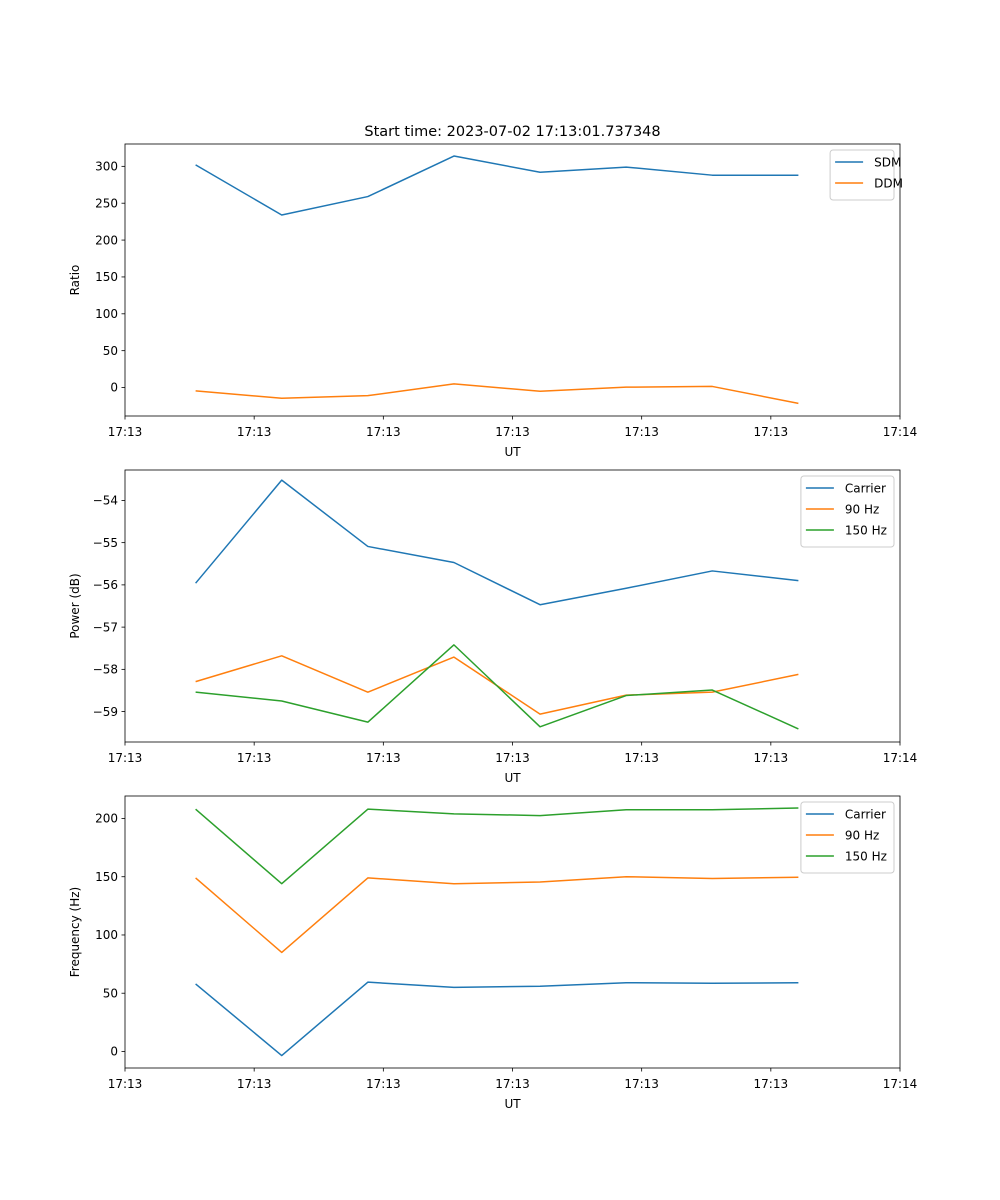 The width and height of the screenshot is (1000, 1200). Describe the element at coordinates (887, 162) in the screenshot. I see `legend-label: SDM` at that location.